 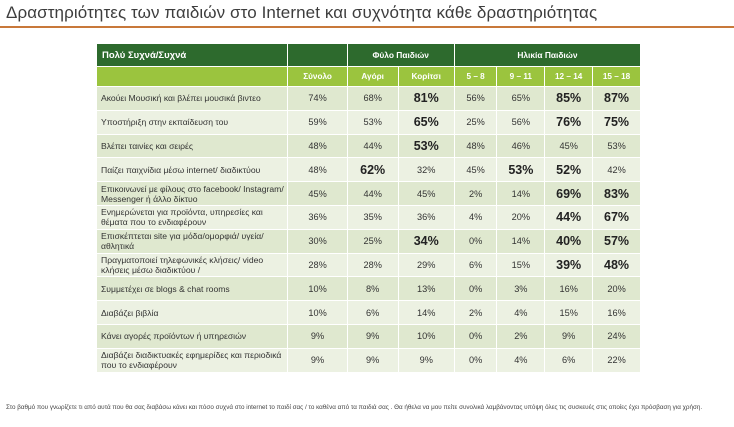 What do you see at coordinates (426, 76) in the screenshot?
I see `column-header-girl: Κορίτσι` at bounding box center [426, 76].